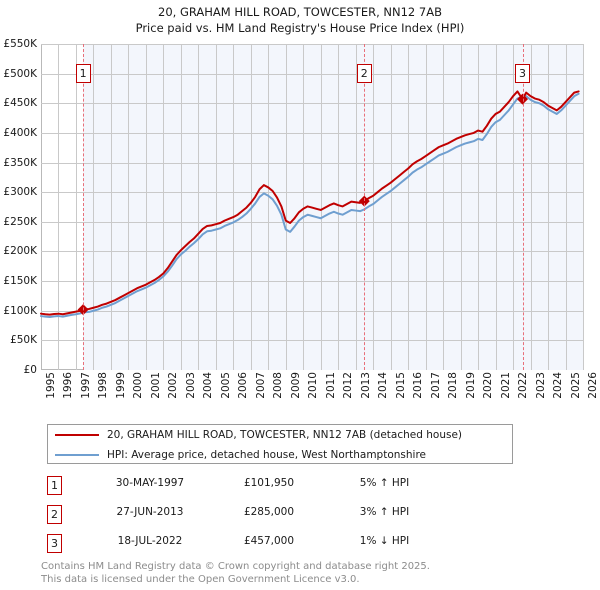 The image size is (600, 590). What do you see at coordinates (330, 385) in the screenshot?
I see `x-axis-tick-label: 2011` at bounding box center [330, 385].